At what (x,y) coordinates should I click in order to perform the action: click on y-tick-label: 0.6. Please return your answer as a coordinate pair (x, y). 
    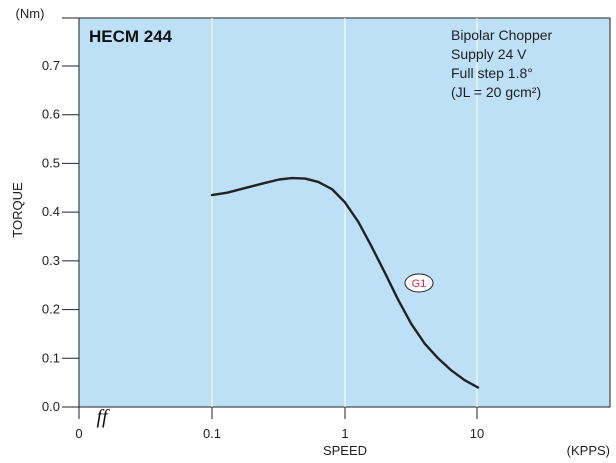
    Looking at the image, I should click on (51, 114).